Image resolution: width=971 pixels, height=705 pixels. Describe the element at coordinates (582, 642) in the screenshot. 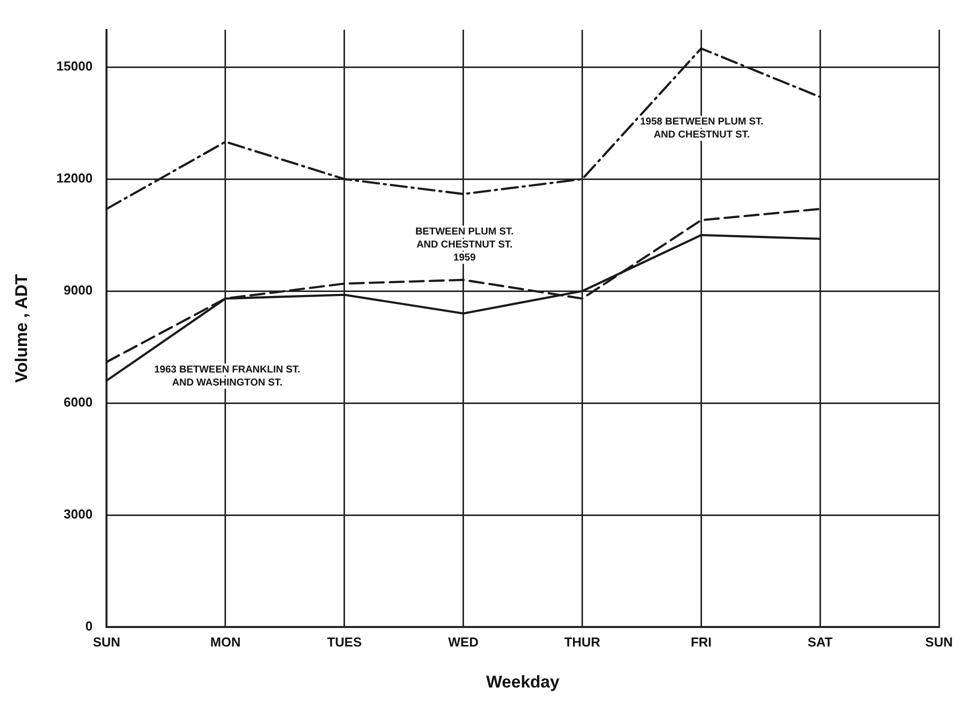

I see `x-tick-label: THUR` at that location.